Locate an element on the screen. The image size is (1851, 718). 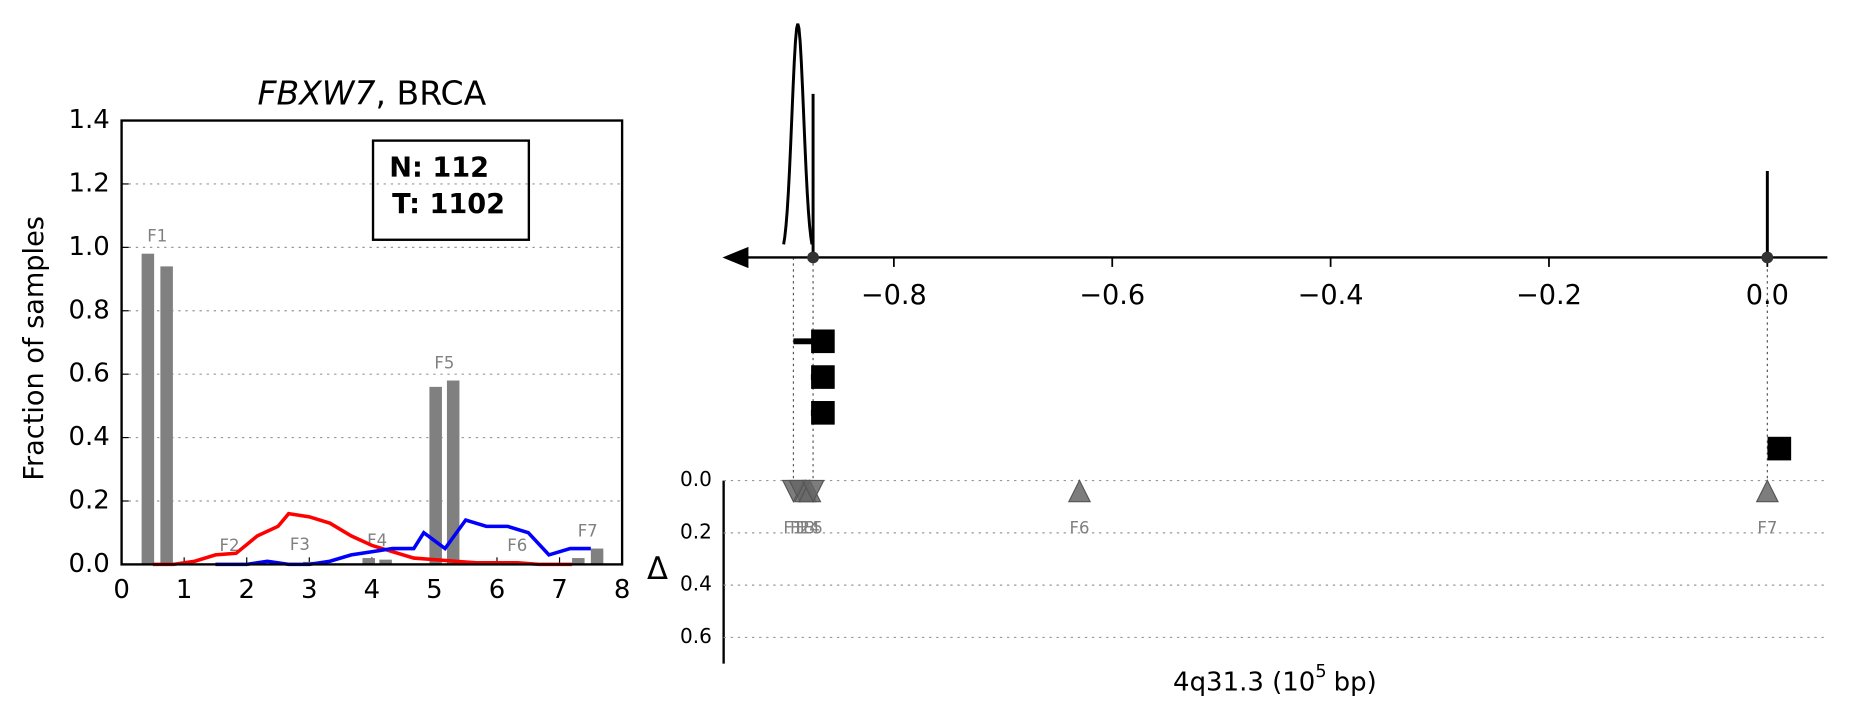
y-tick-label: 0.6 is located at coordinates (88, 374).